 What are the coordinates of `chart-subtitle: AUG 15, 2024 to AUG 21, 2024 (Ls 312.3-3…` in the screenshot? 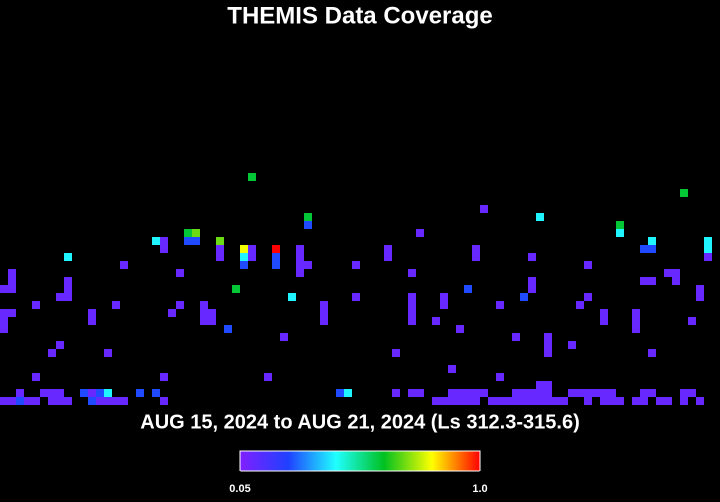 It's located at (359, 422).